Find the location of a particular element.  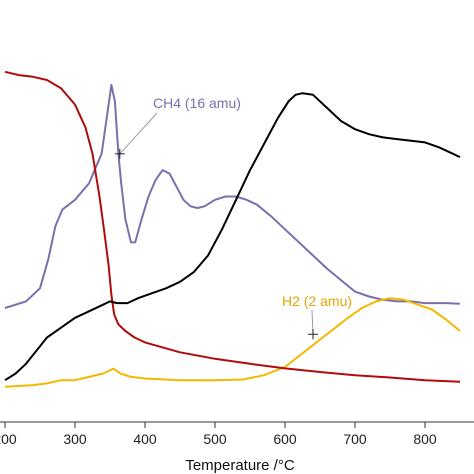

ch4-marker is located at coordinates (119, 153).